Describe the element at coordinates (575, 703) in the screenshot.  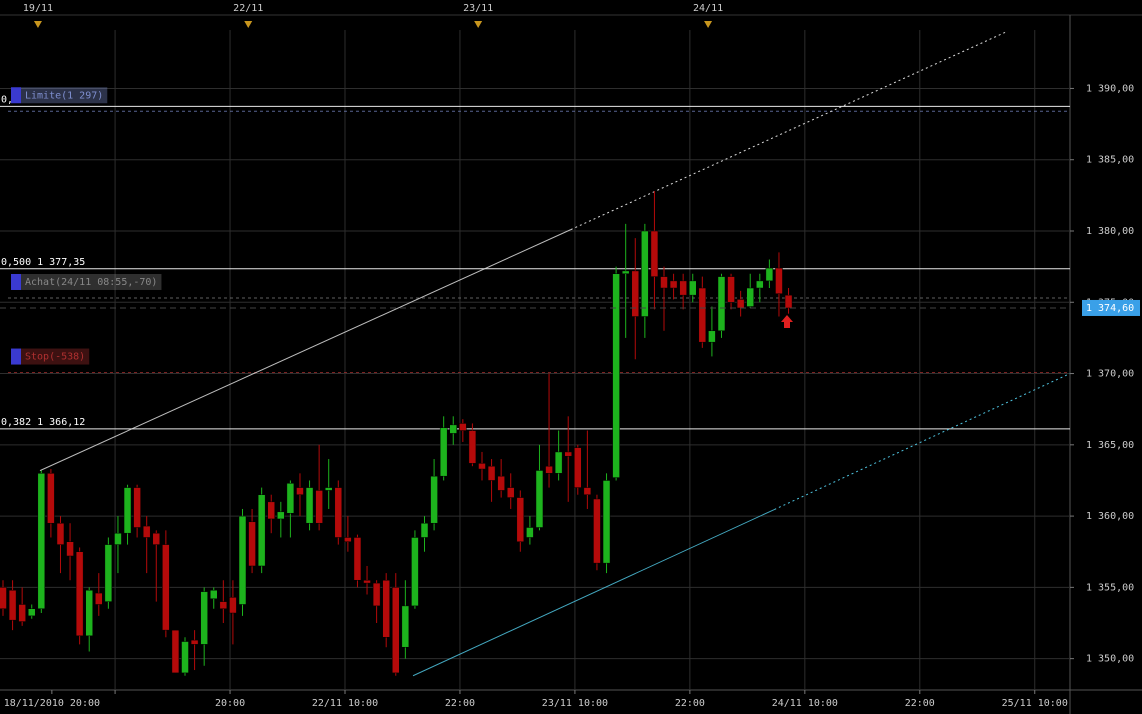
I see `x-tick-label: 23/11 10:00` at that location.